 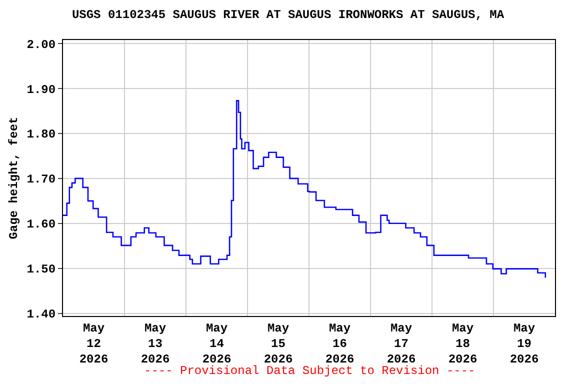 I want to click on x-tick-label: May 14 2026, so click(x=217, y=344).